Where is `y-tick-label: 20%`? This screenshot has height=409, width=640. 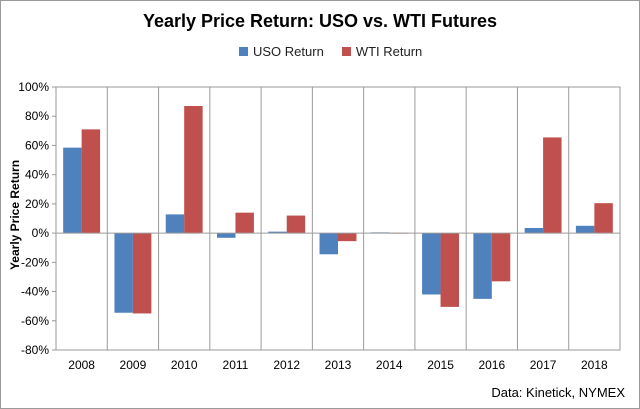 y-tick-label: 20% is located at coordinates (37, 204).